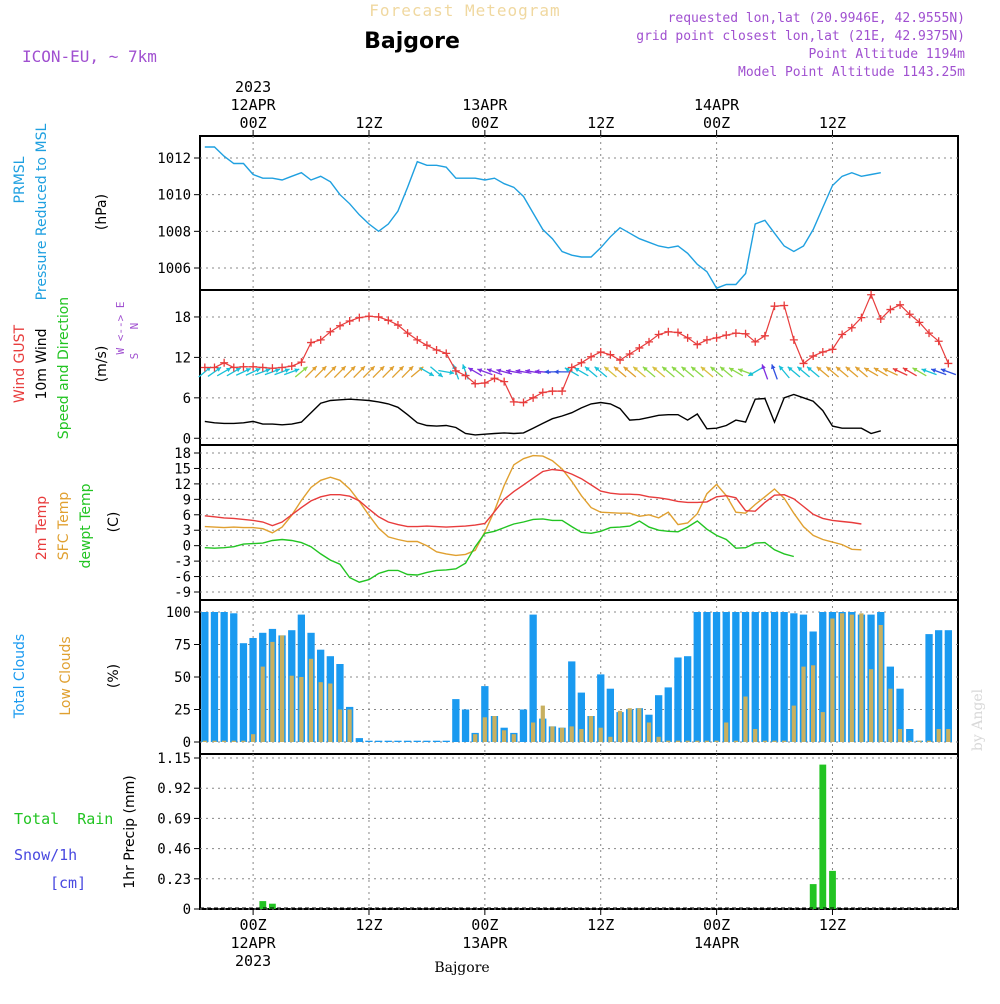  Describe the element at coordinates (174, 196) in the screenshot. I see `y-tick-label: 1010` at that location.